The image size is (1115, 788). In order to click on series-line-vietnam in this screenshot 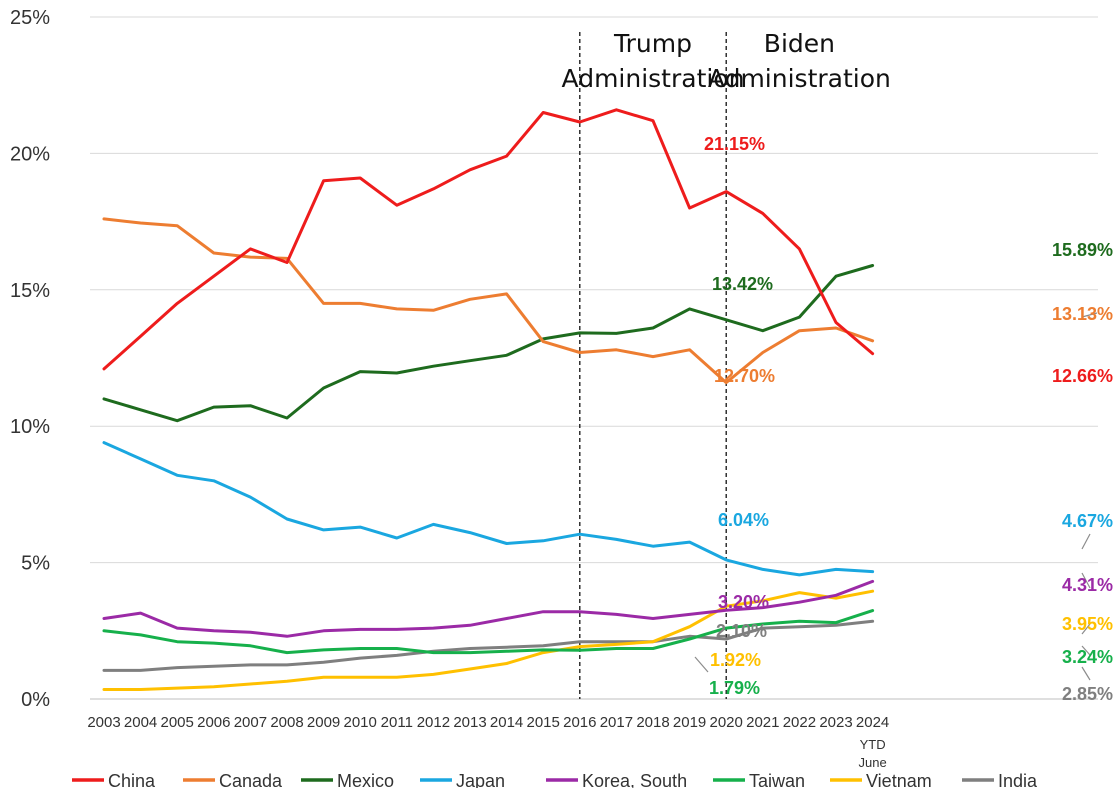, I will do `click(488, 640)`.